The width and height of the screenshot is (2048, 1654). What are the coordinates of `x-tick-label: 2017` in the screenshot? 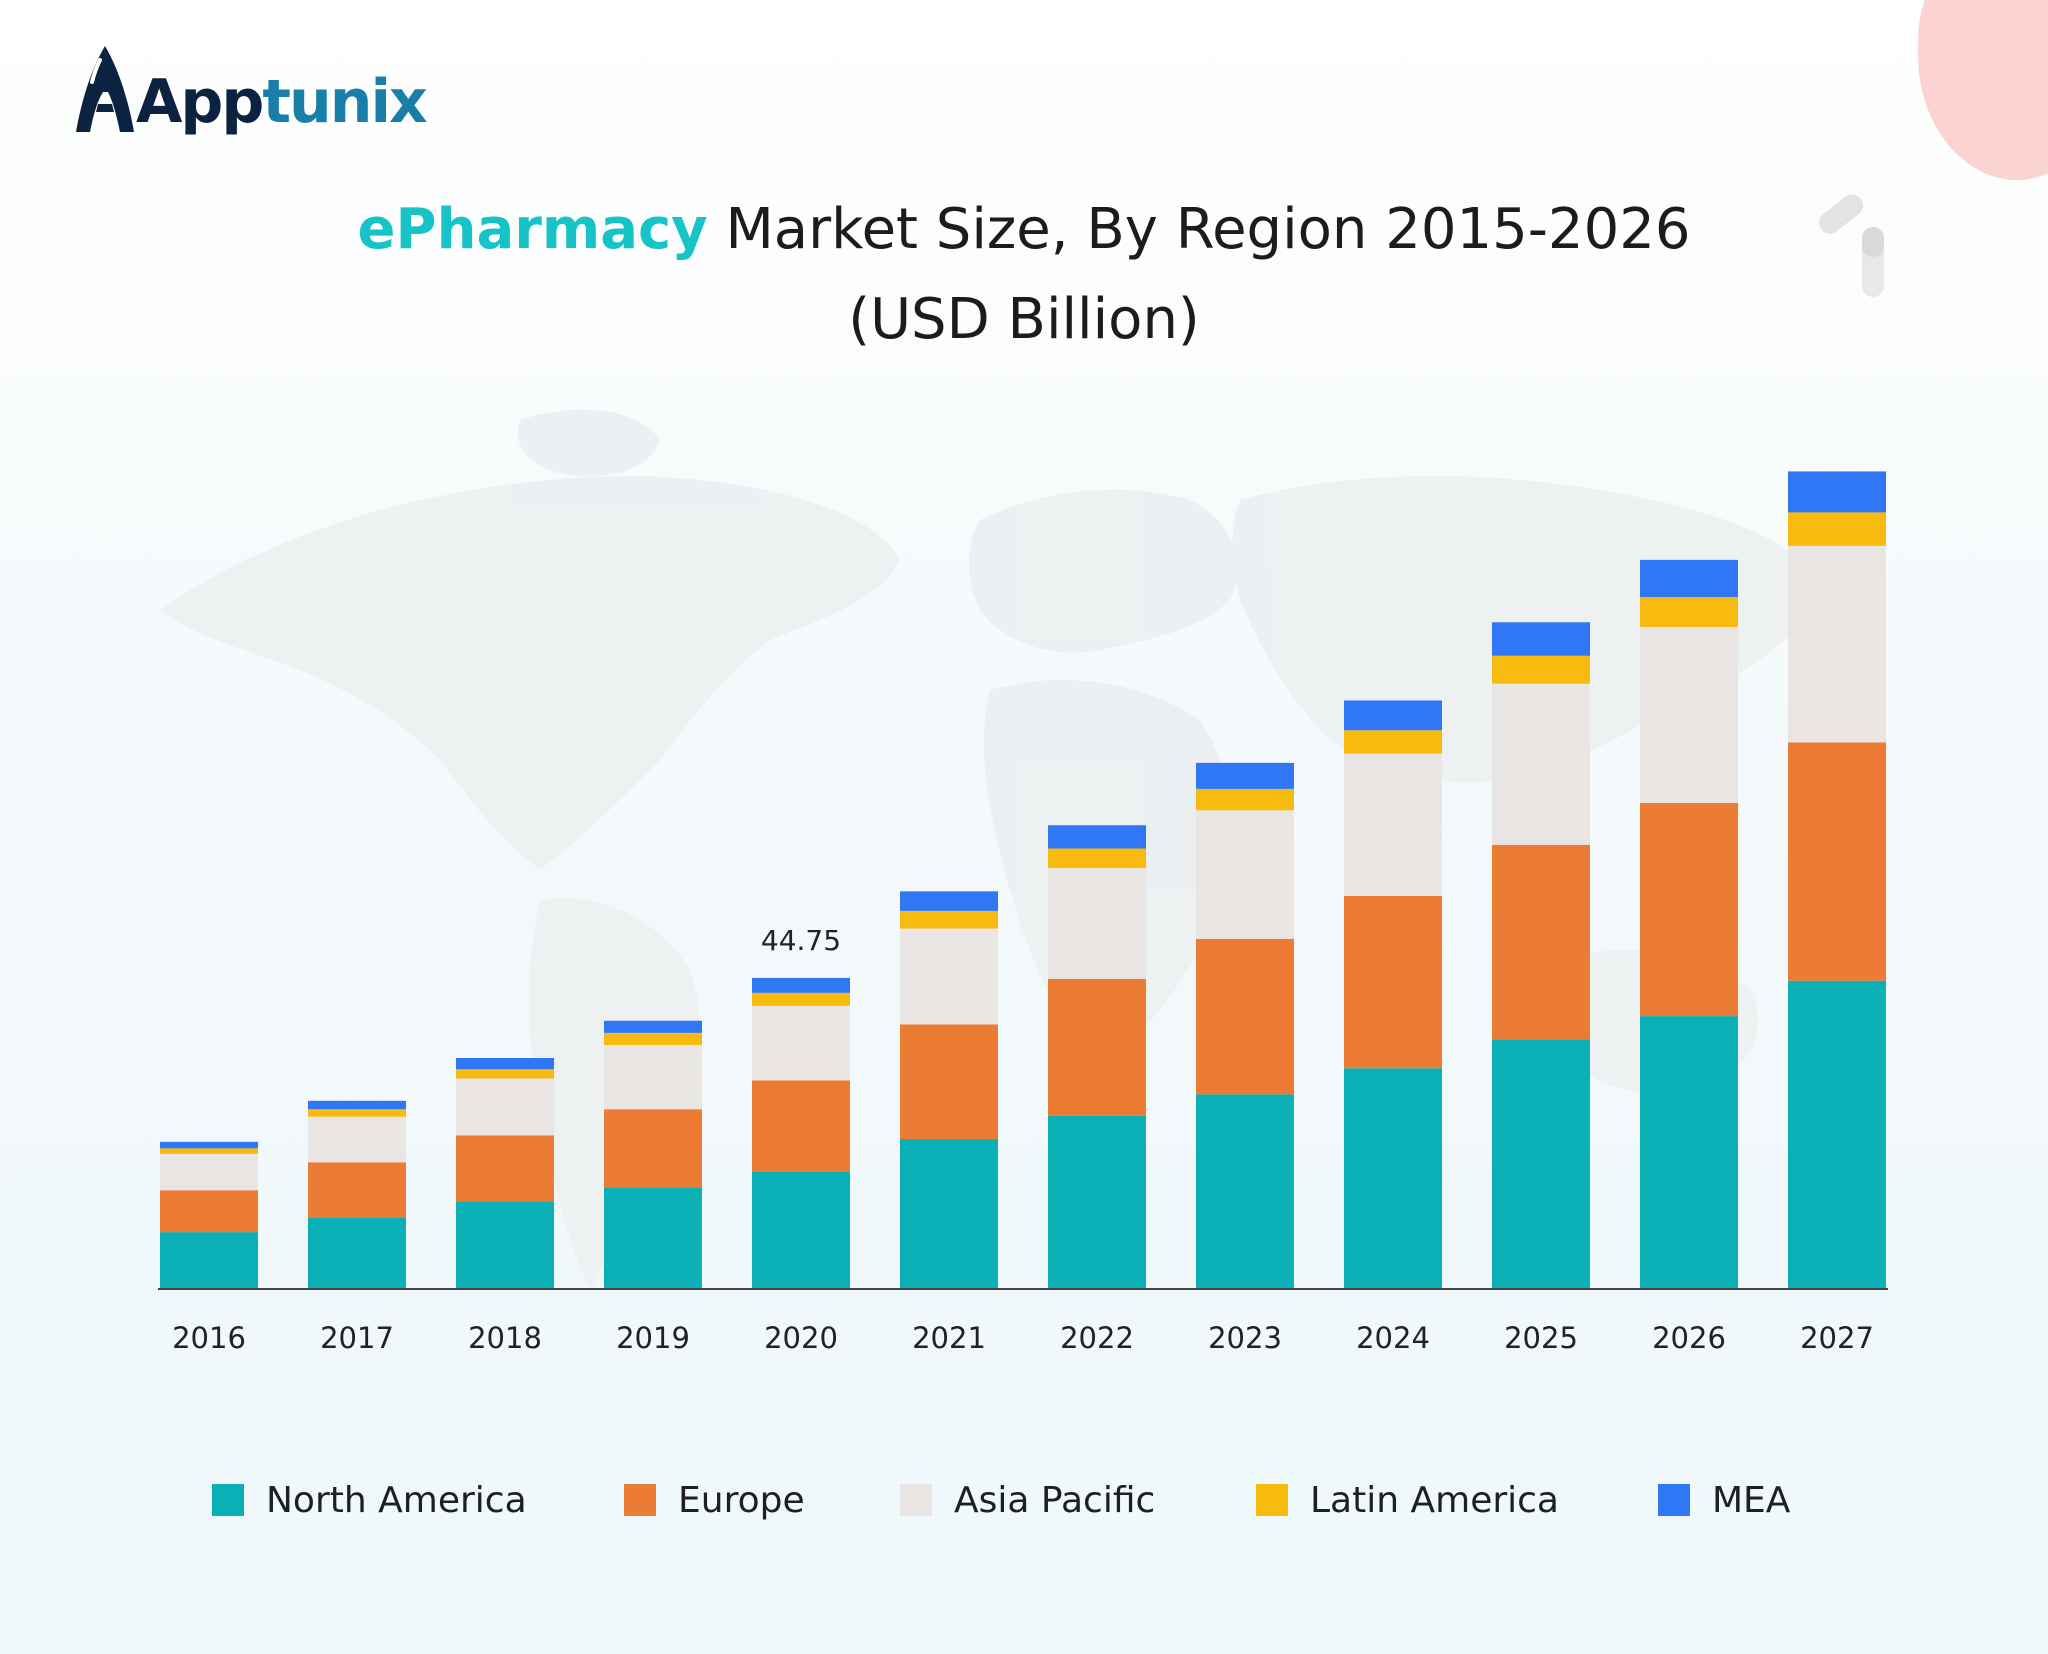 It's located at (357, 1338).